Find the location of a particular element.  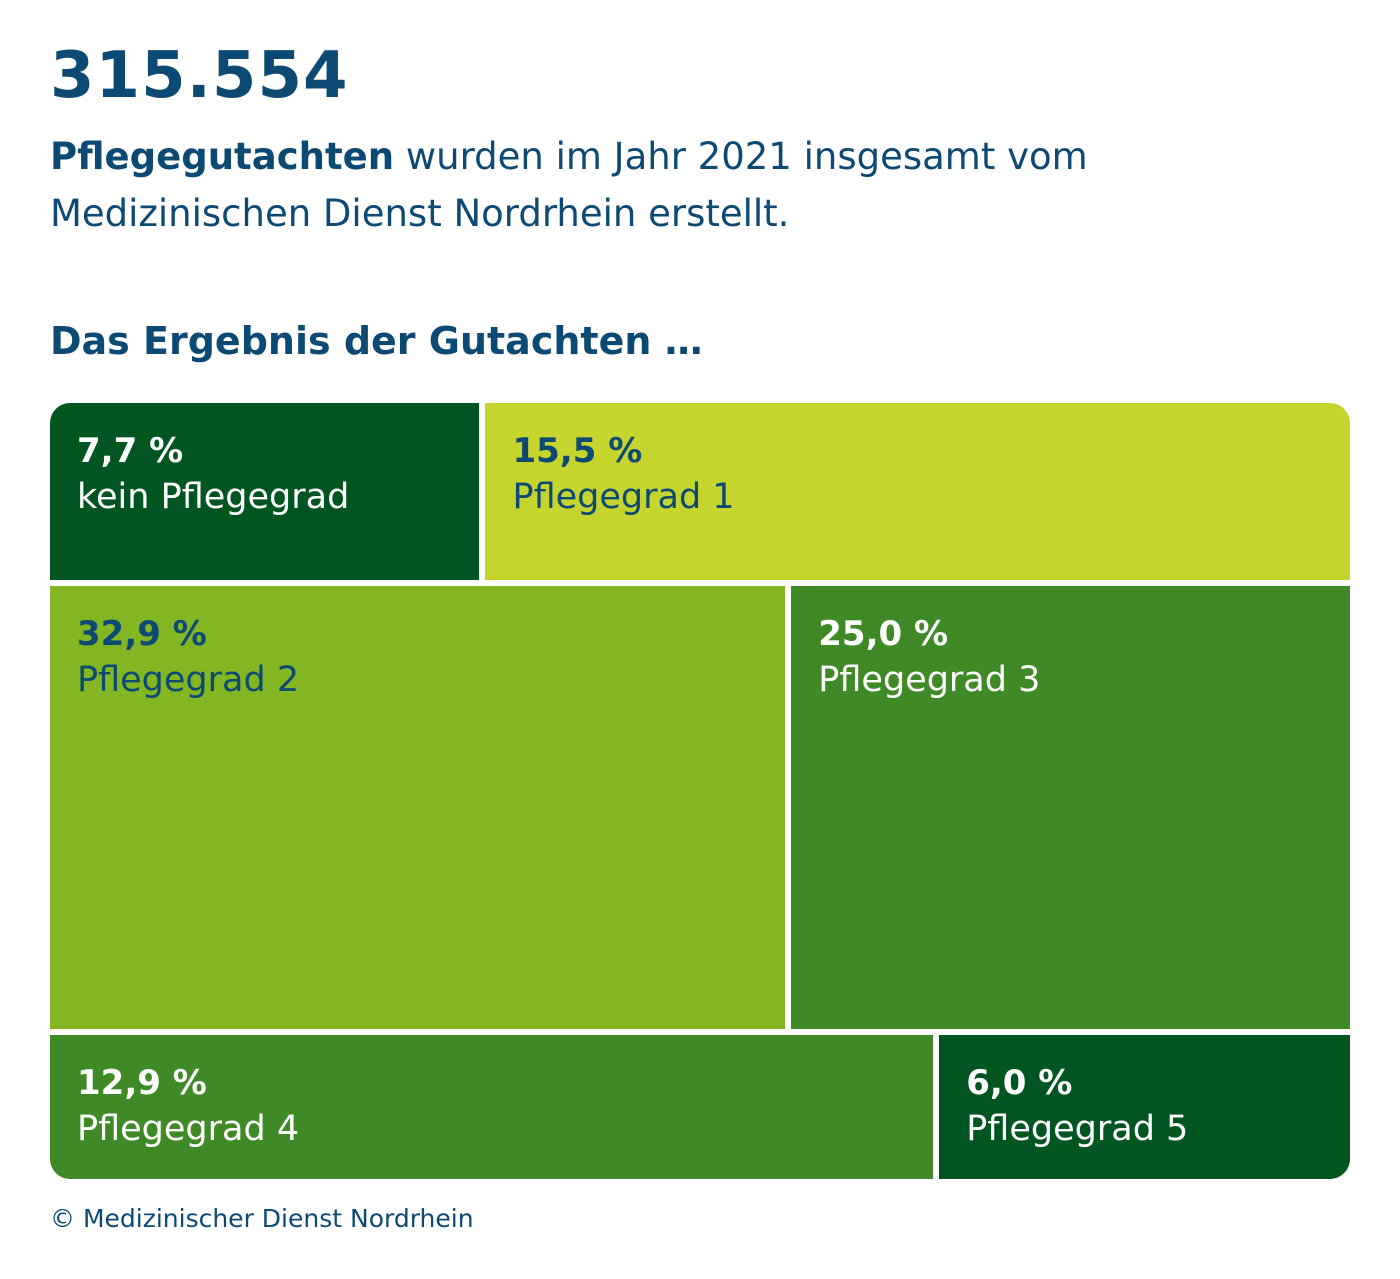

treemap-tile-1-1: 25,0 % Pflegegrad 3 is located at coordinates (1070, 807).